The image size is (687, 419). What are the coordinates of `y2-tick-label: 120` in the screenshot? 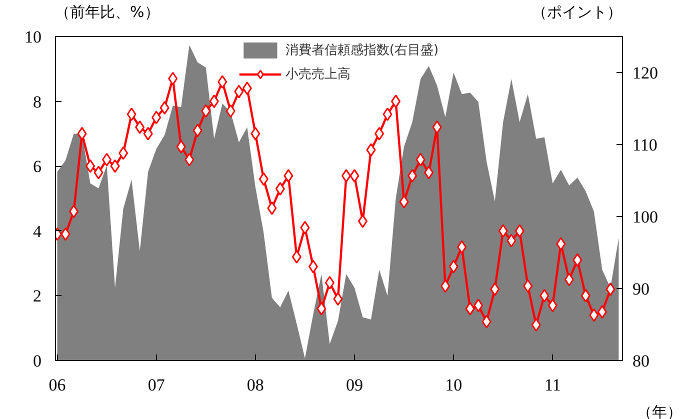 It's located at (645, 73).